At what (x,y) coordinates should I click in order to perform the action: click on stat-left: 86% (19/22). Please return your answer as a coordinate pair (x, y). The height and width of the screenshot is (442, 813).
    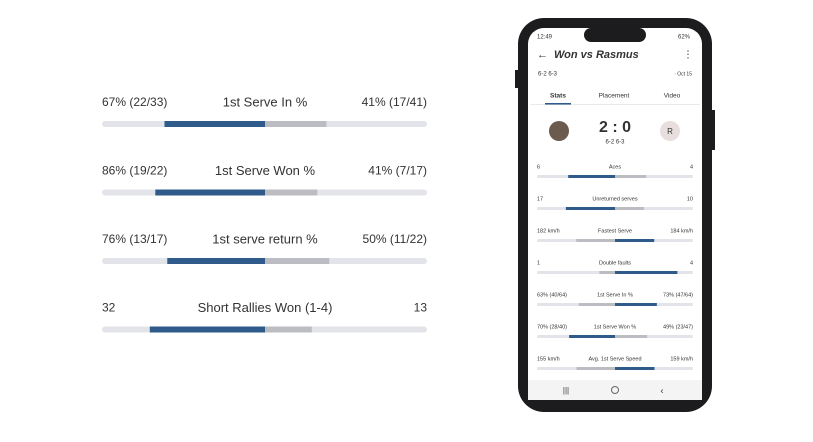
    Looking at the image, I should click on (134, 171).